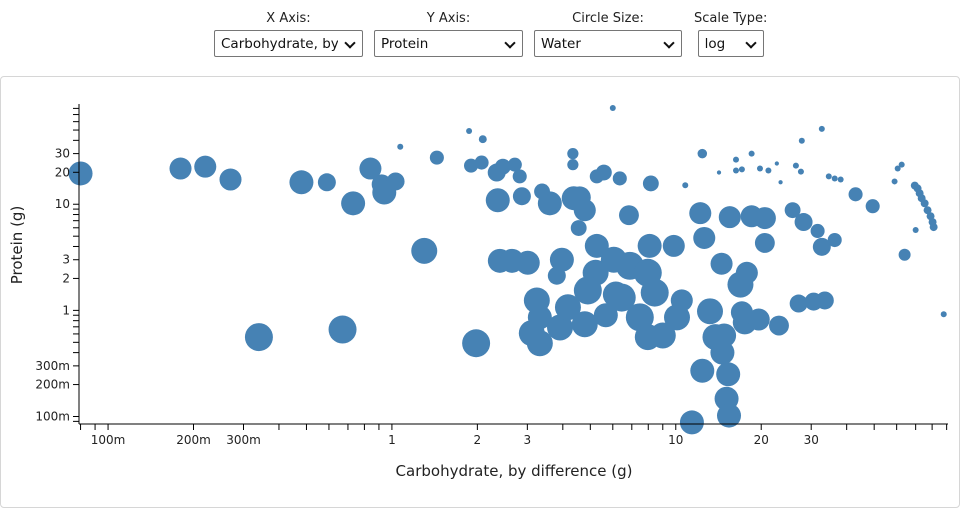  What do you see at coordinates (478, 440) in the screenshot?
I see `x-tick-label: 2` at bounding box center [478, 440].